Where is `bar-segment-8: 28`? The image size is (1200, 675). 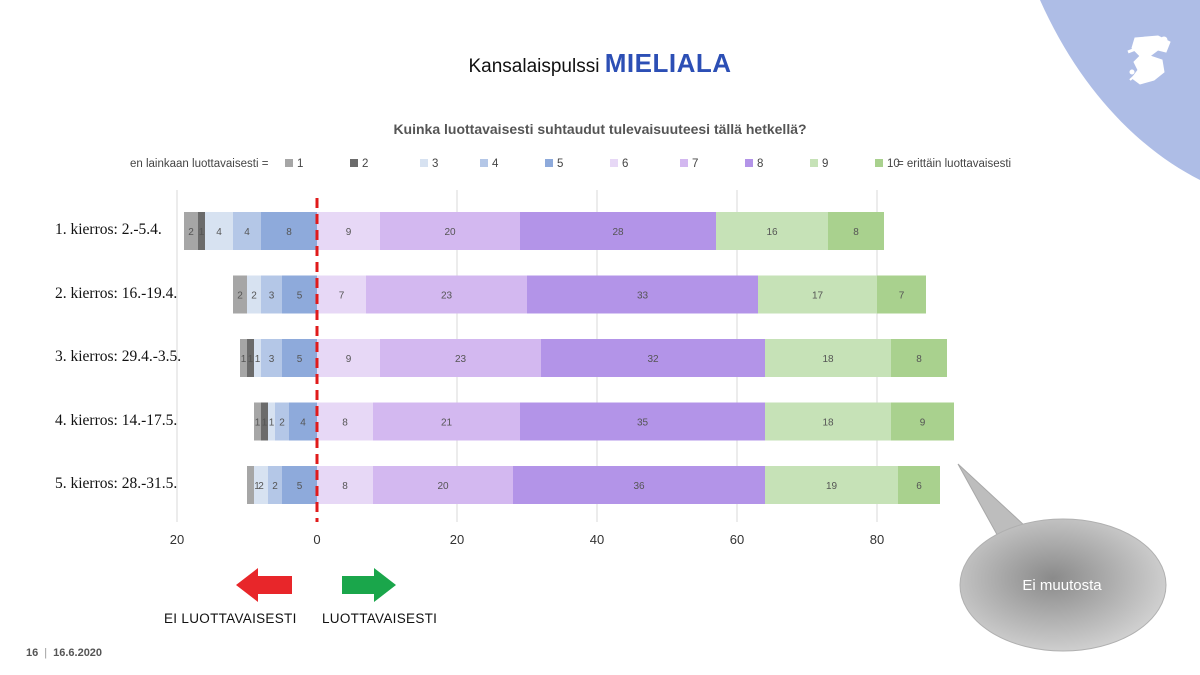
bar-segment-8: 28 is located at coordinates (618, 231).